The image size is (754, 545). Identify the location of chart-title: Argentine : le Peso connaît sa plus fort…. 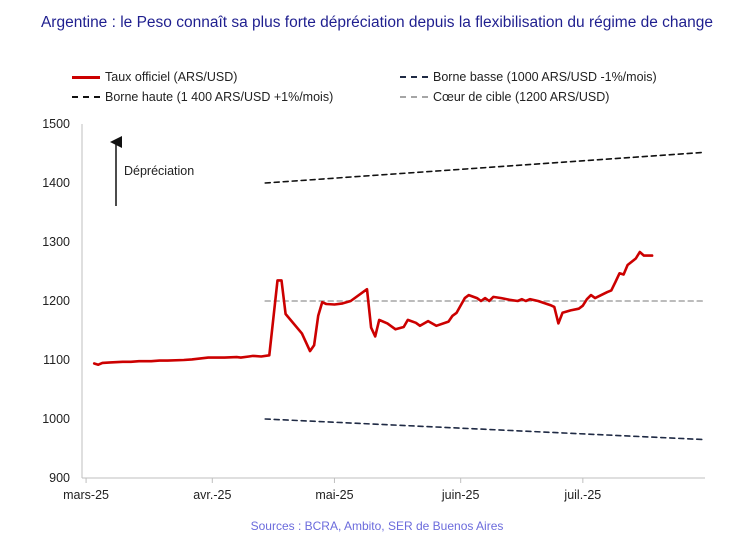
(377, 22).